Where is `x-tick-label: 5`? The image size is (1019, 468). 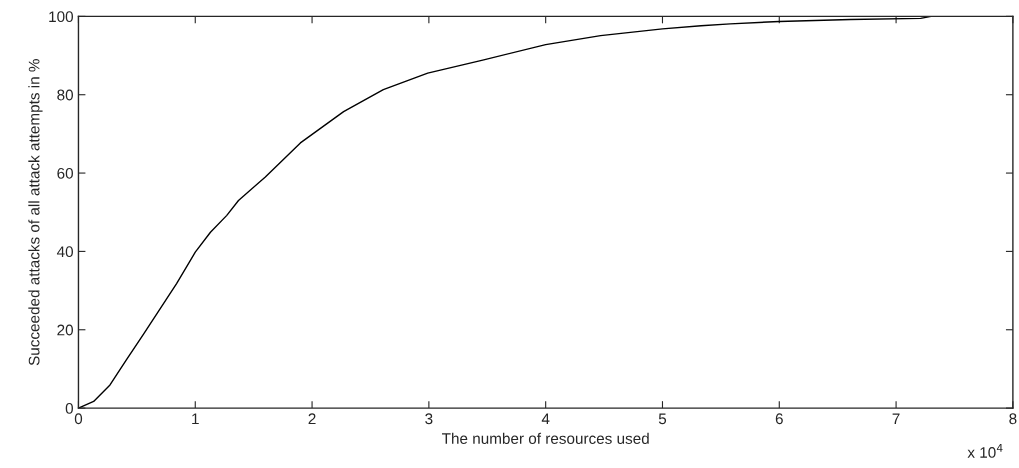
x-tick-label: 5 is located at coordinates (662, 419).